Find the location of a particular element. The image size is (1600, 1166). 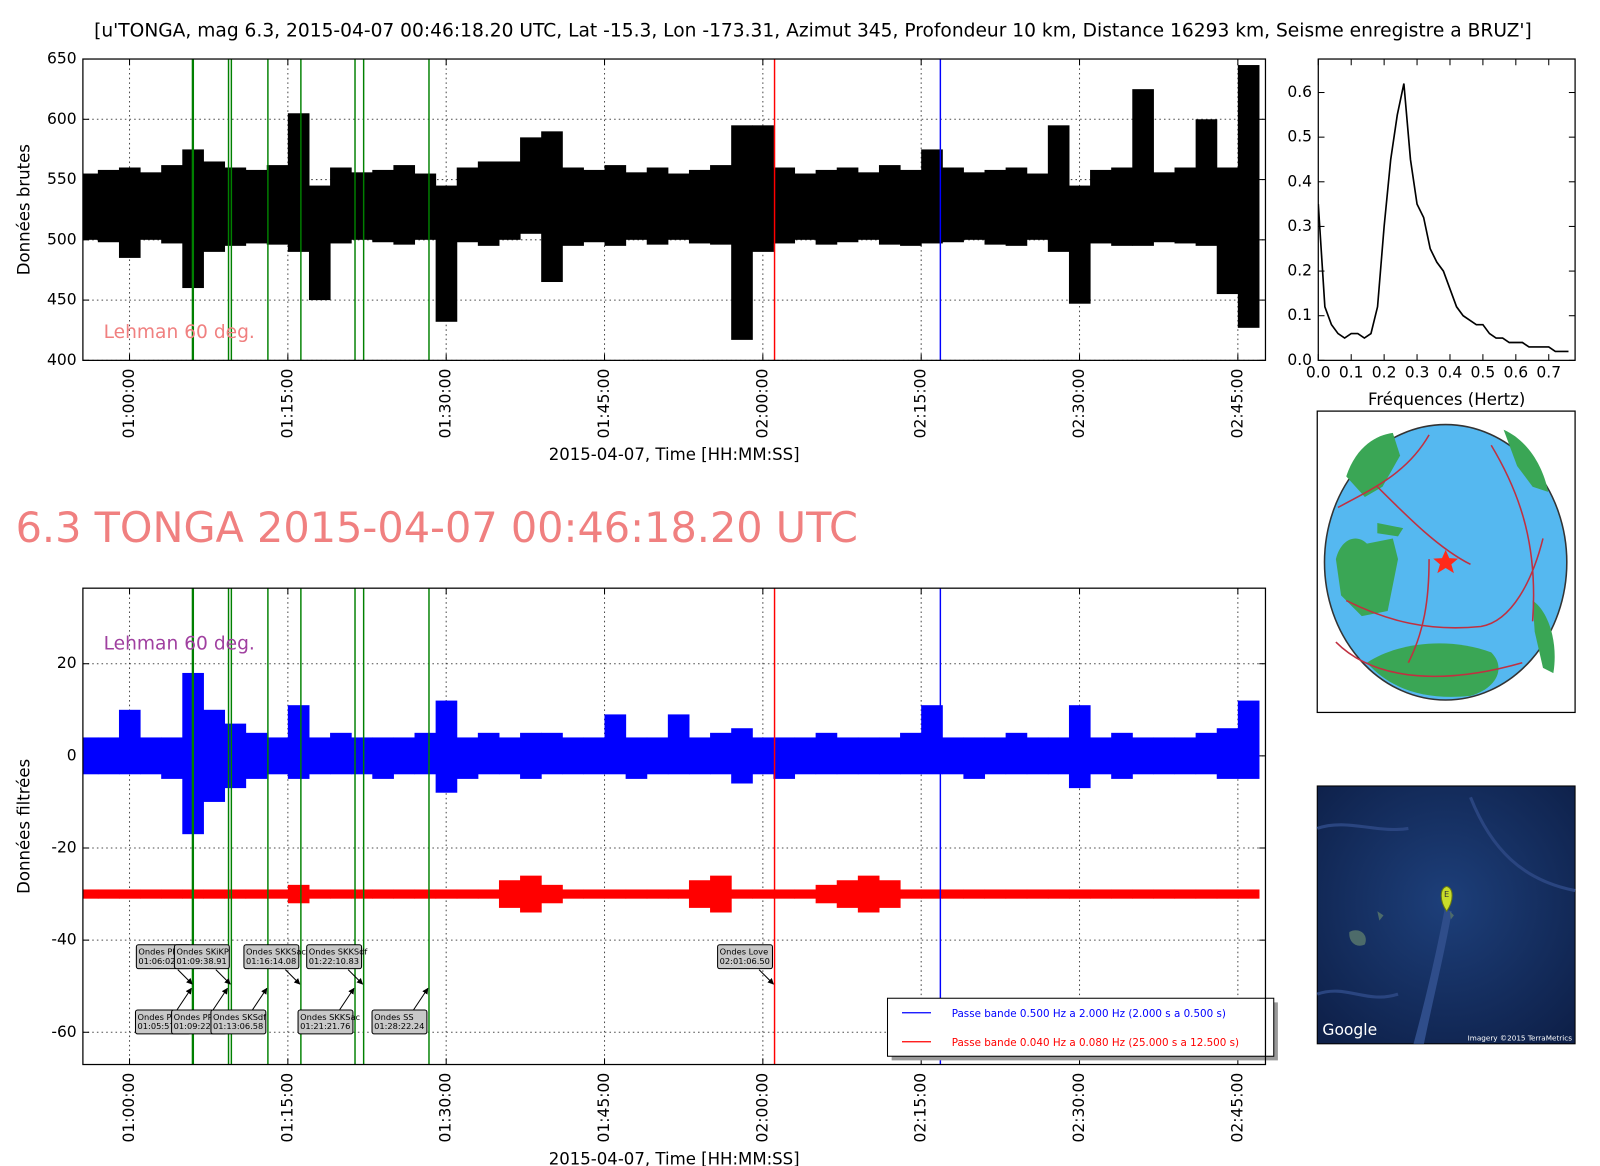

annotation-name: Ondes PP is located at coordinates (193, 1017).